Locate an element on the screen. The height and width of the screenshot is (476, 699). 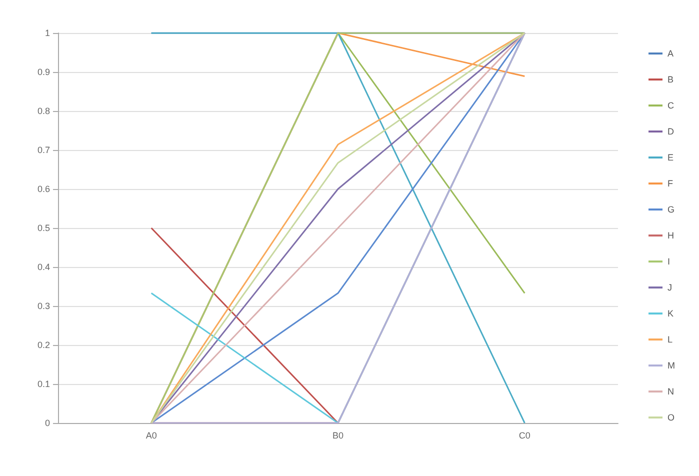
legend-label: J is located at coordinates (670, 287).